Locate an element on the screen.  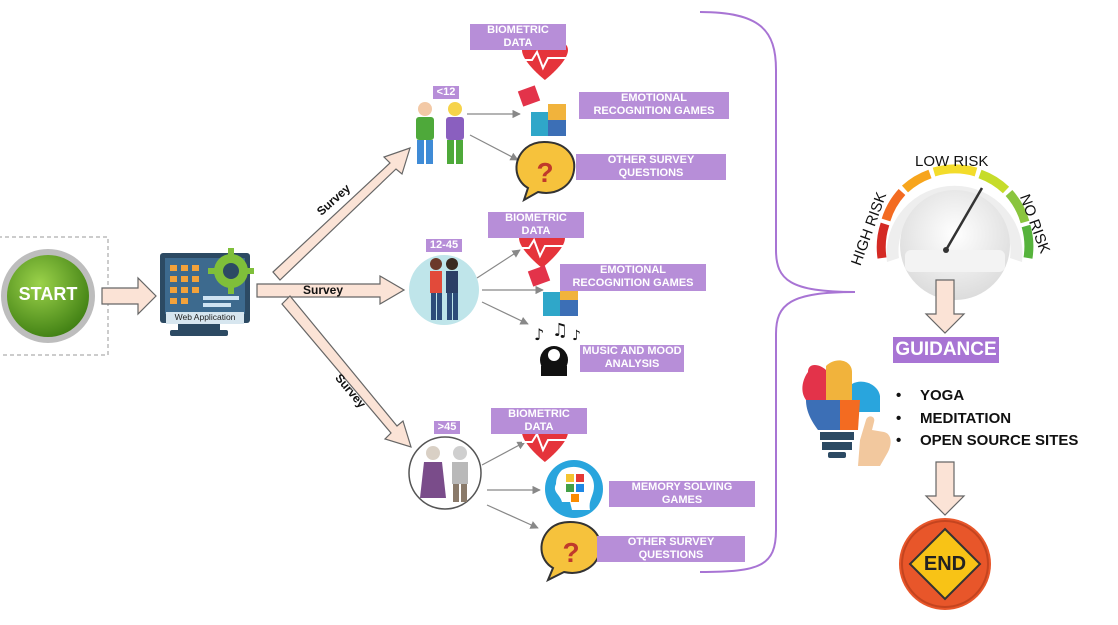
guidance-item: MEDITATION is located at coordinates (987, 419).